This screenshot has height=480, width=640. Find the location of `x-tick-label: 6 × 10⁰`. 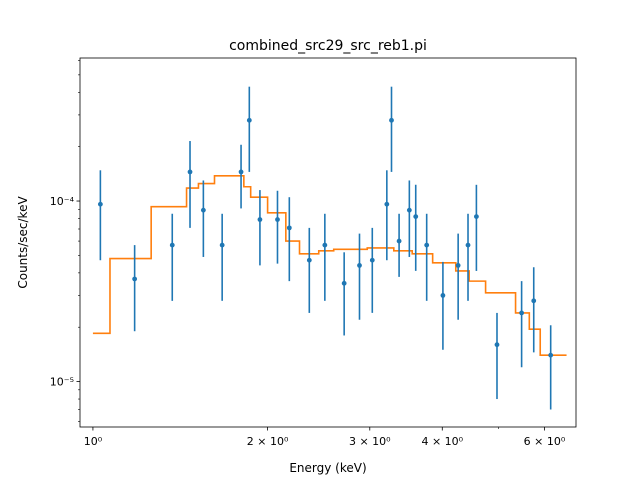

x-tick-label: 6 × 10⁰ is located at coordinates (545, 441).